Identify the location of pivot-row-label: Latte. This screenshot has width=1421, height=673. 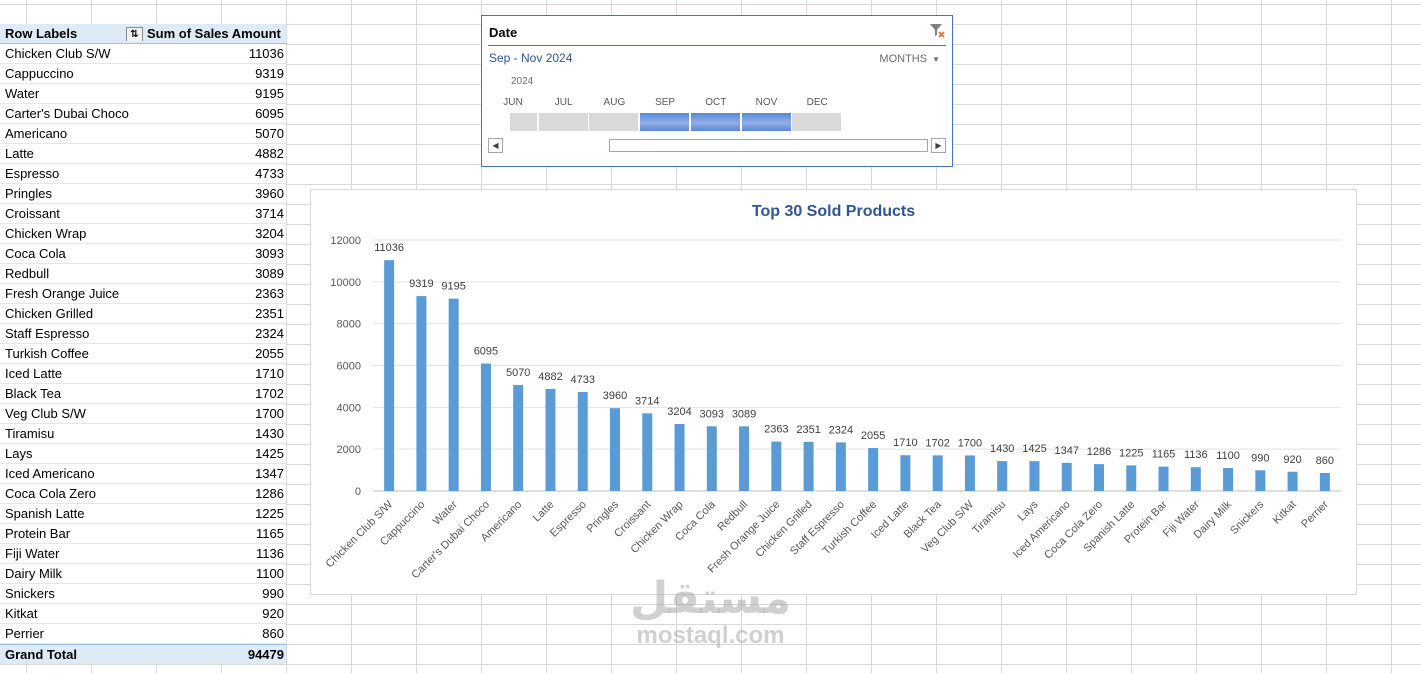
(19, 153).